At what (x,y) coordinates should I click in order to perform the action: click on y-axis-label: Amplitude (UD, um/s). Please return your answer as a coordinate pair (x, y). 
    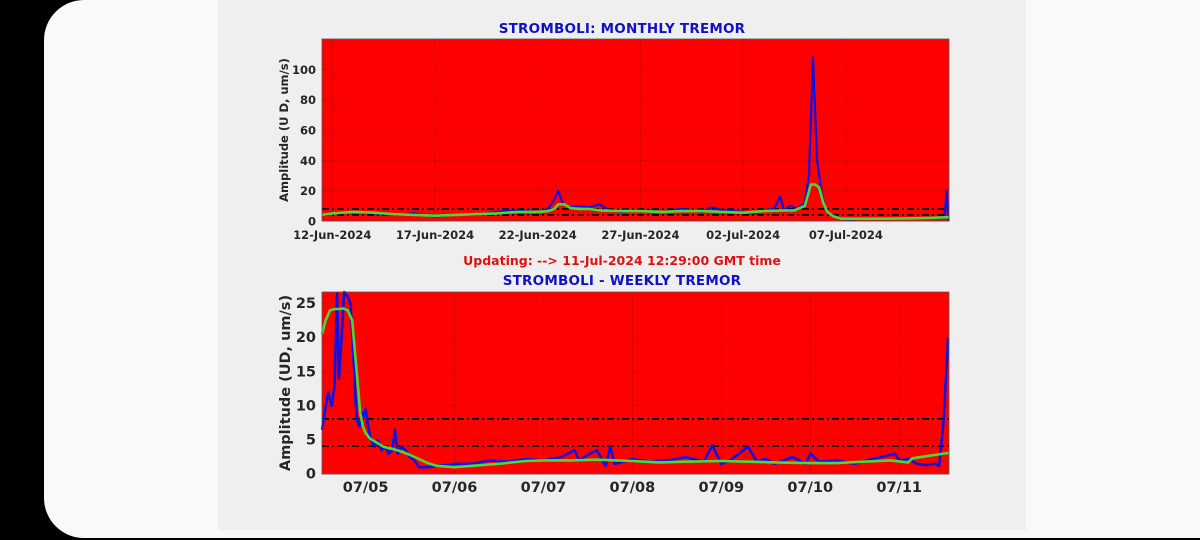
    Looking at the image, I should click on (286, 383).